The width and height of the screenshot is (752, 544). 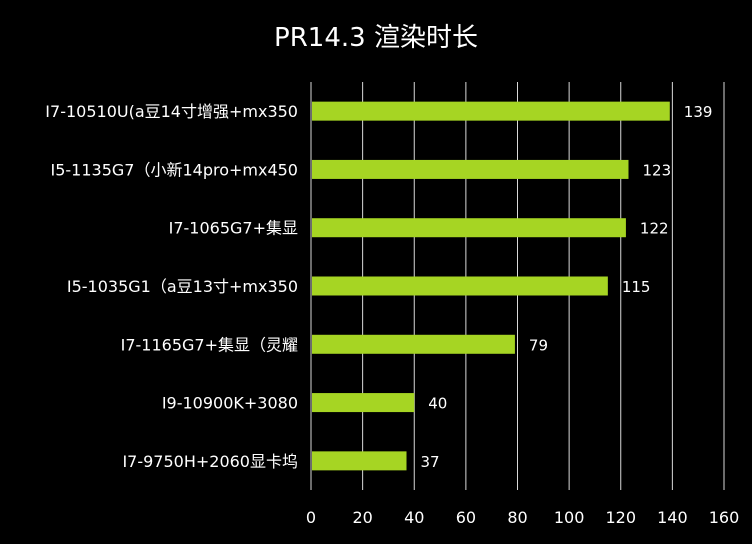 What do you see at coordinates (182, 286) in the screenshot?
I see `category-label: I5-1035G1（a豆13寸+mx350` at bounding box center [182, 286].